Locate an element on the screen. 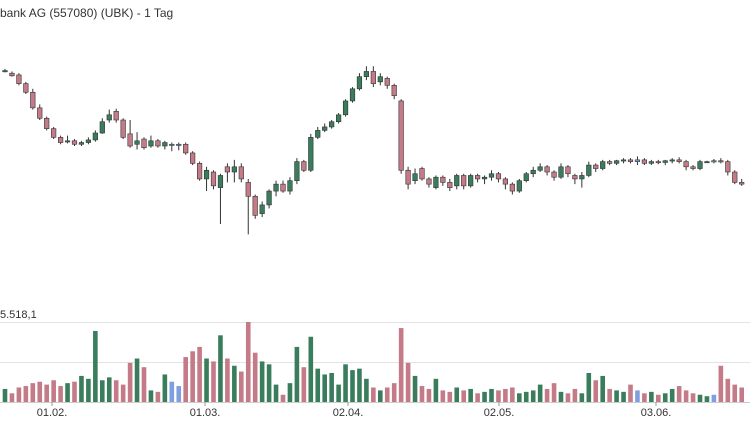  x-tick-label: 01.03. is located at coordinates (205, 413).